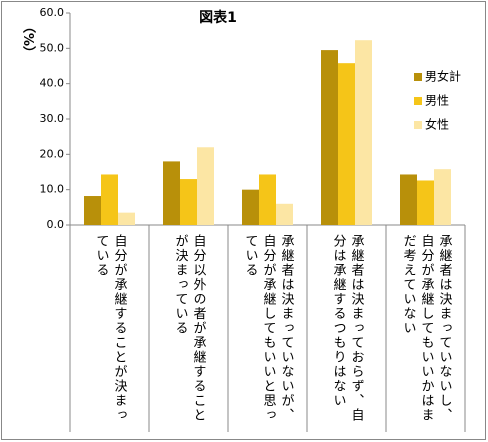 This screenshot has height=442, width=488. I want to click on x-tick-label: 自分以外の者が承継することが決まっている, so click(189, 328).